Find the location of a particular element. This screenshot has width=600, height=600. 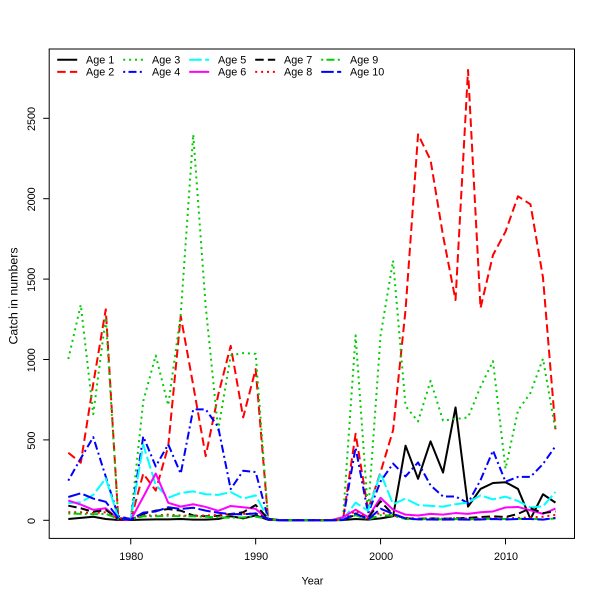

svg-text: Age 9 is located at coordinates (364, 61).